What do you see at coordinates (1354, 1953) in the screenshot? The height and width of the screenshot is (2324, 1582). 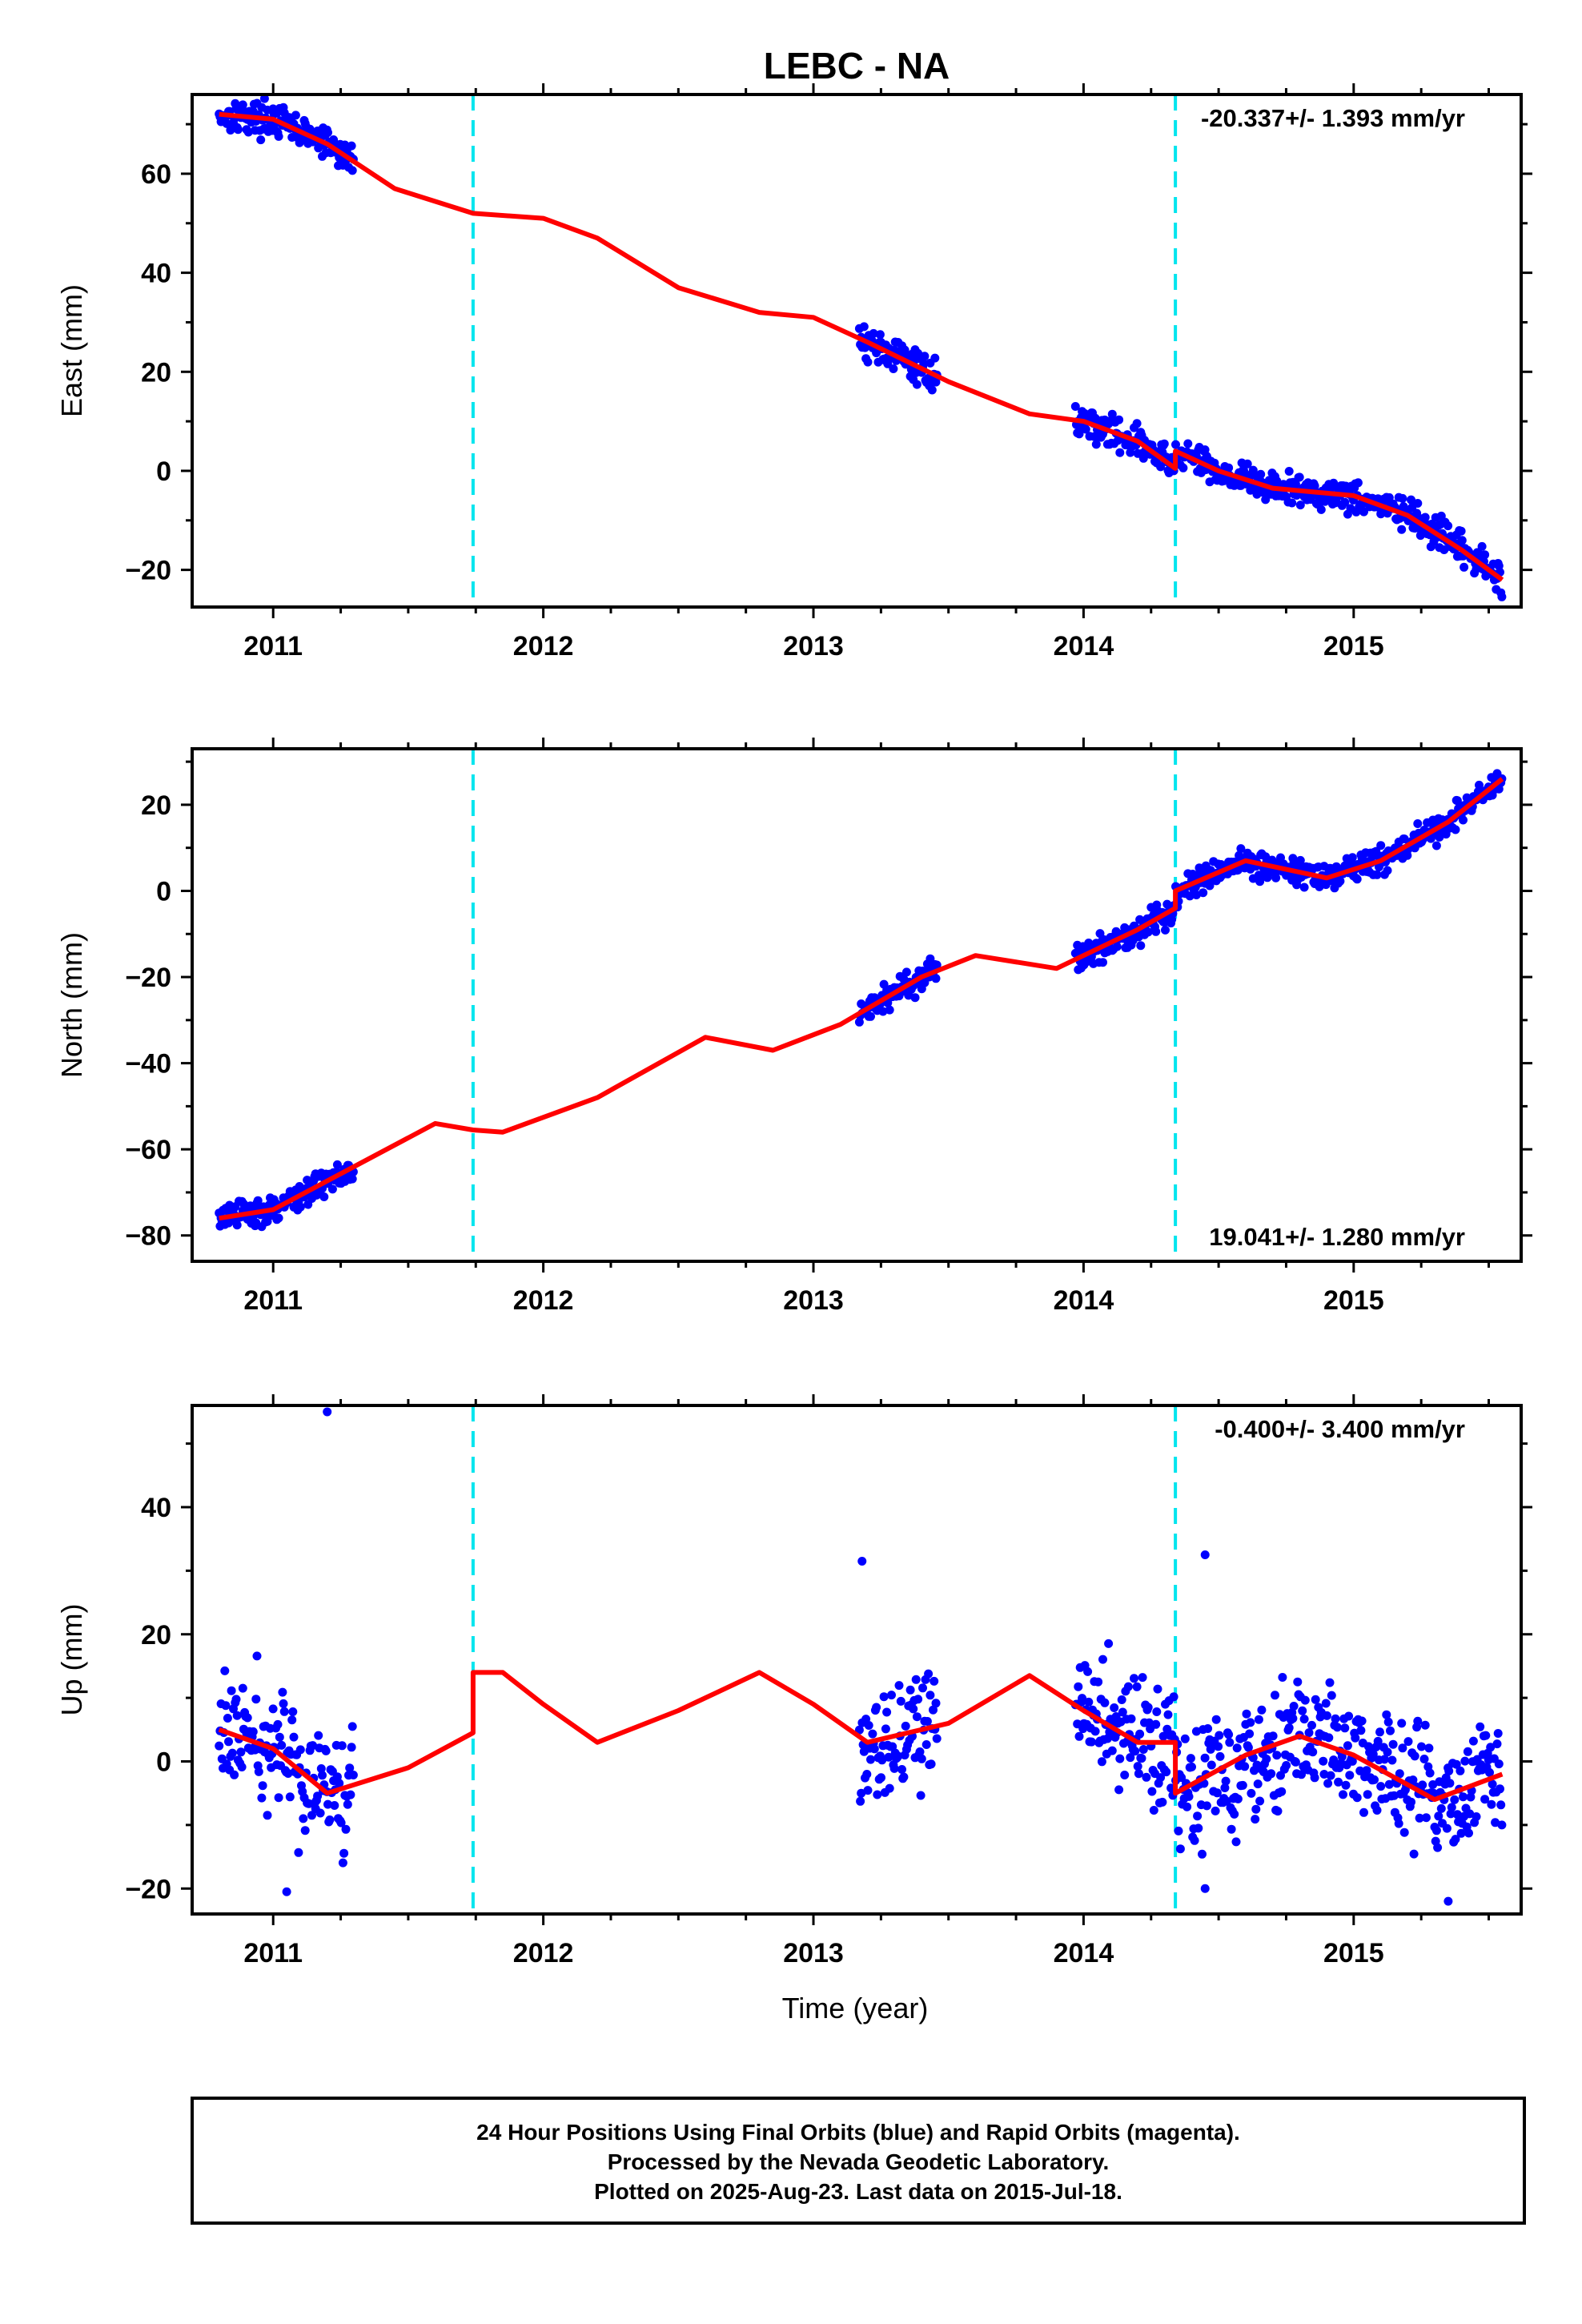 I see `x-tick-label: 2015` at bounding box center [1354, 1953].